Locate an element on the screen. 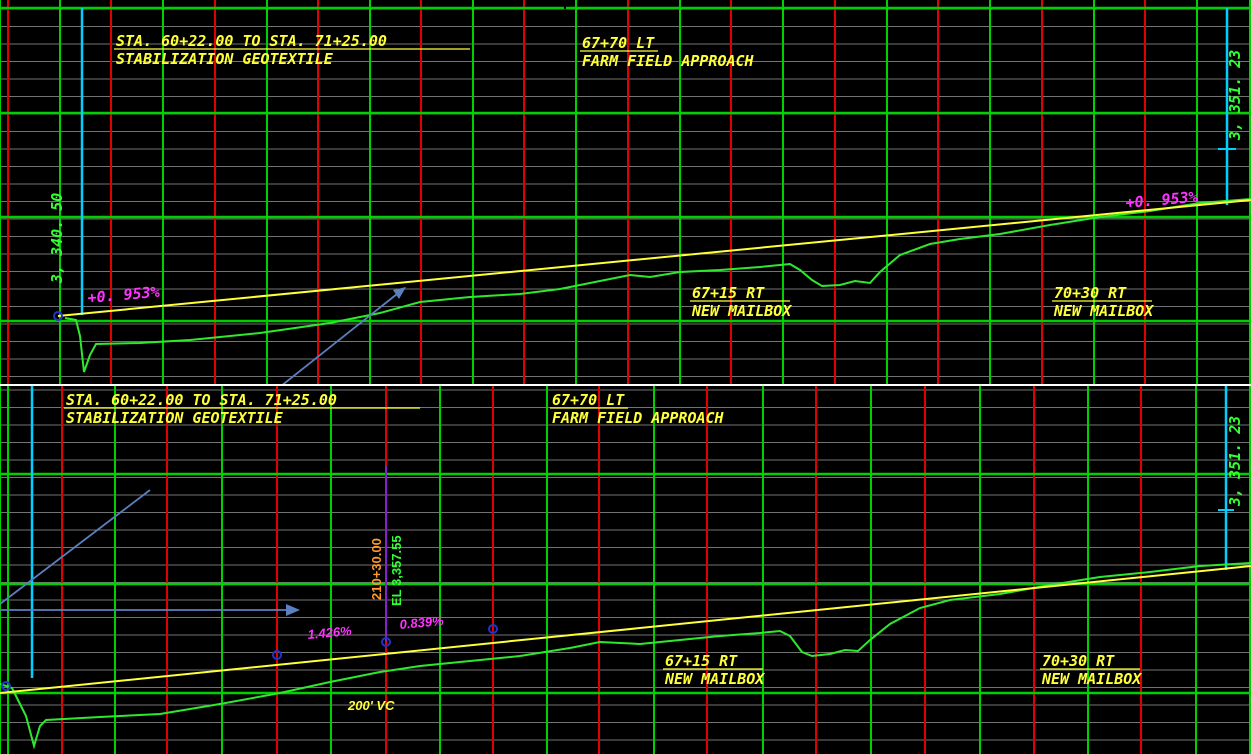 This screenshot has height=754, width=1251. pvi-elevation-label: EL 3,357.55 is located at coordinates (396, 570).